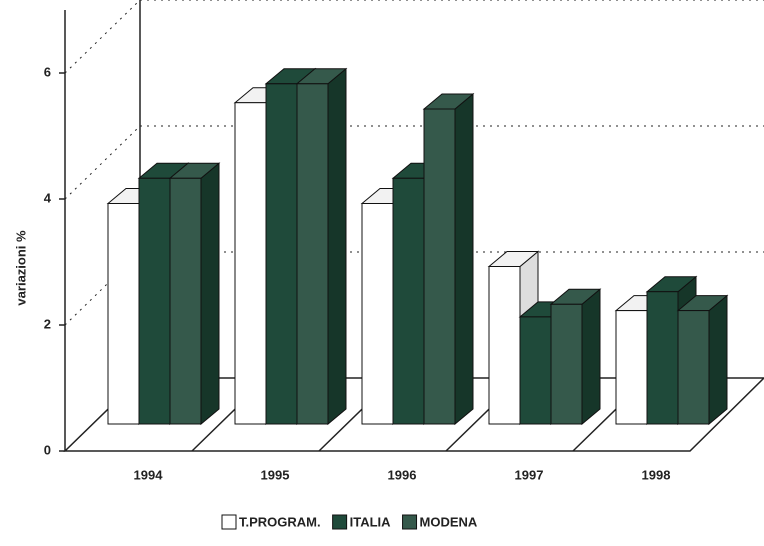  I want to click on x-tick-label: 1997, so click(529, 474).